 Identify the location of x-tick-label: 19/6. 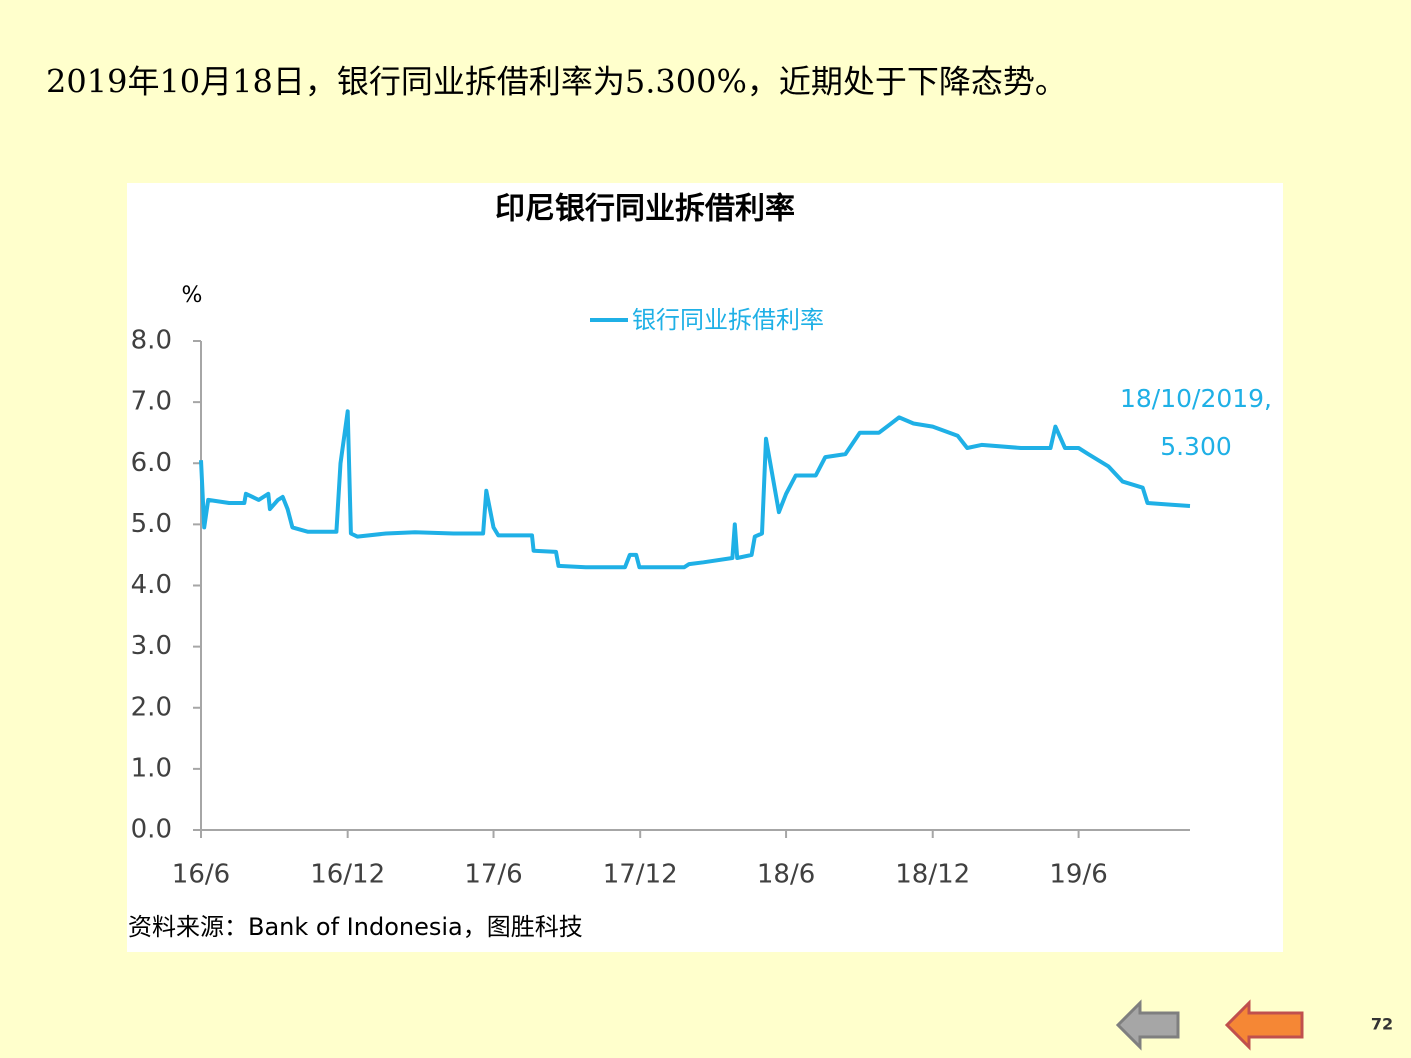
(1078, 875).